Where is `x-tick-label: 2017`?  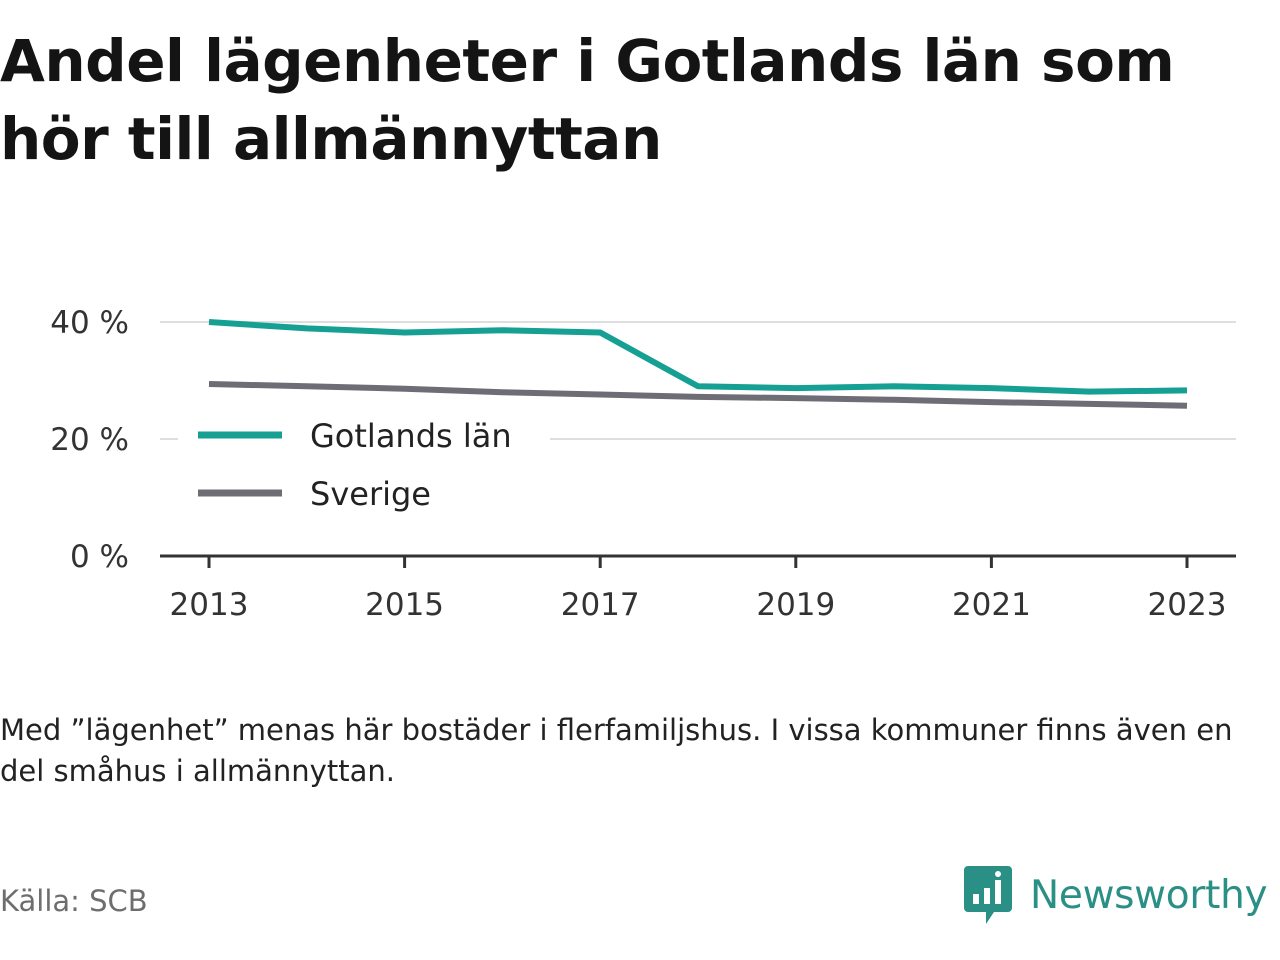 x-tick-label: 2017 is located at coordinates (600, 605).